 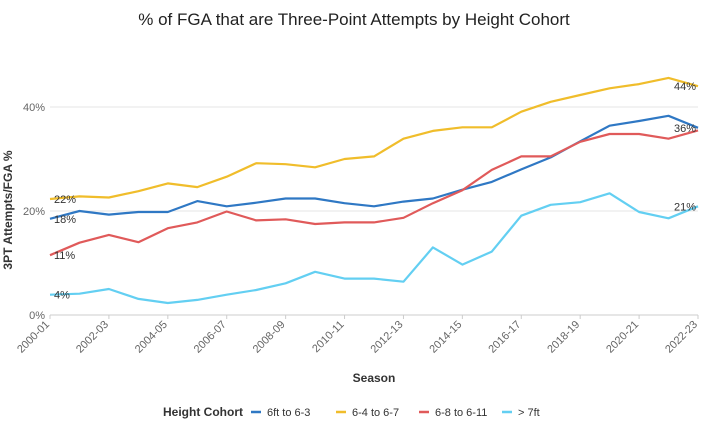 I want to click on x-tick-label: 2016-17, so click(x=504, y=337).